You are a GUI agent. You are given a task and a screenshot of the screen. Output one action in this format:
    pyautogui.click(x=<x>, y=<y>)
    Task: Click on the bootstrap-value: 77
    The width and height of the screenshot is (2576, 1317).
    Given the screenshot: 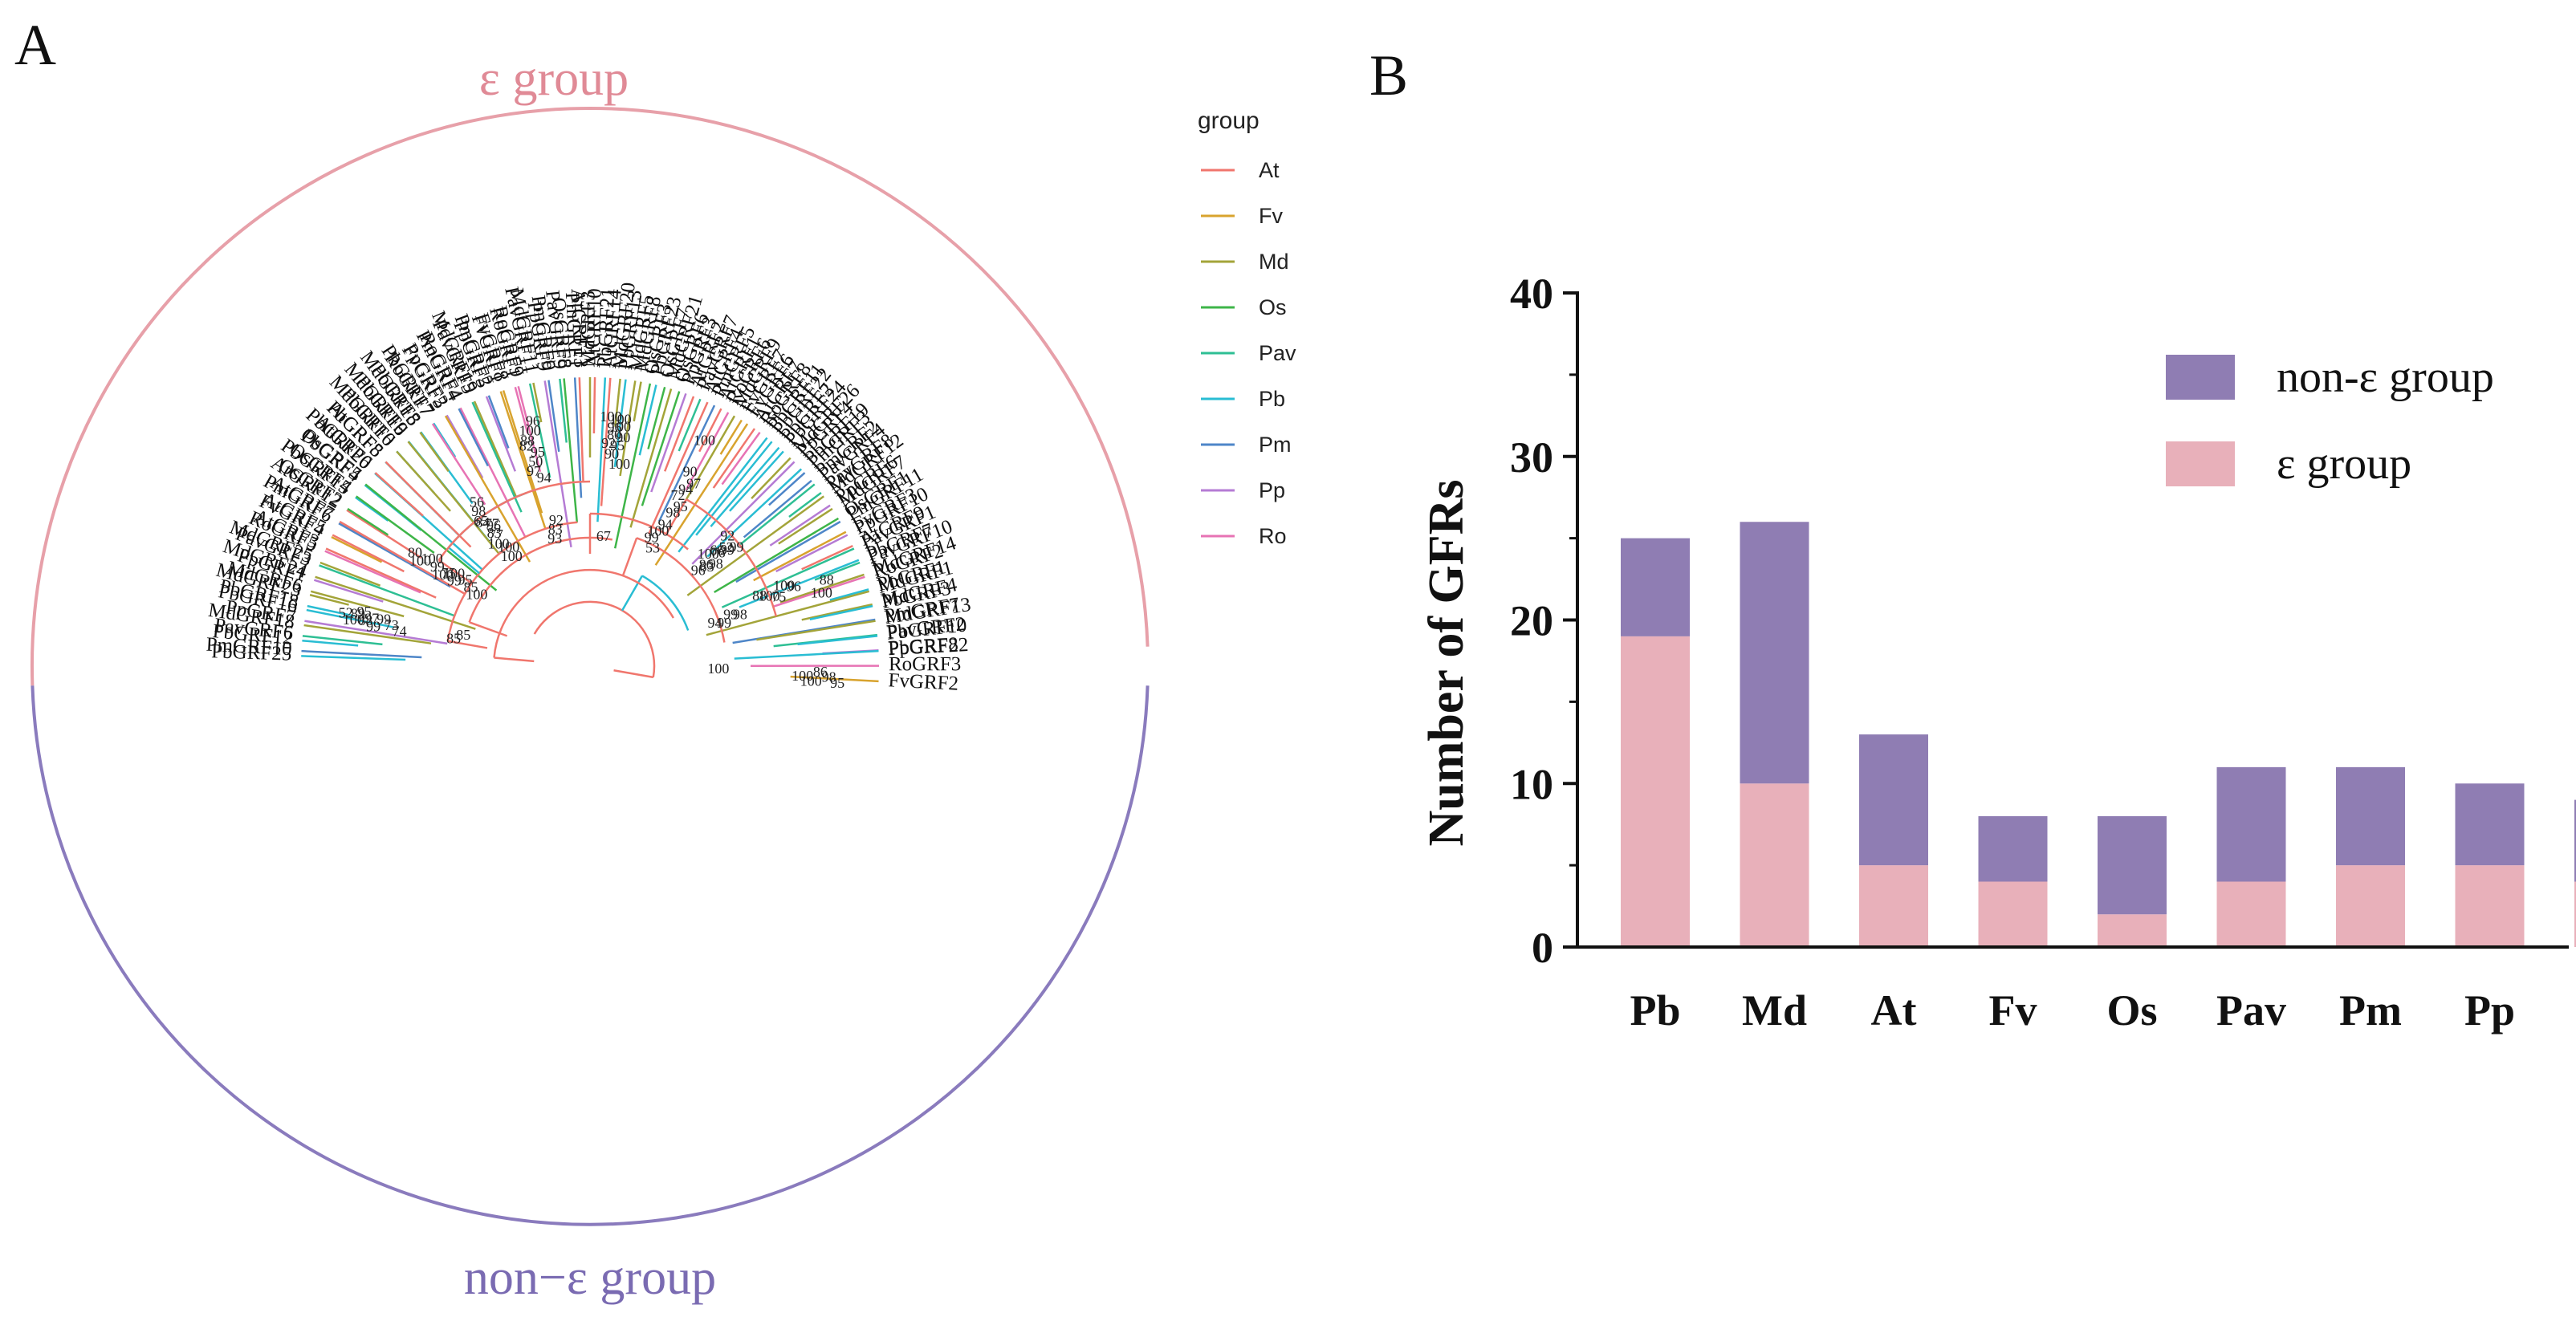 What is the action you would take?
    pyautogui.click(x=492, y=523)
    